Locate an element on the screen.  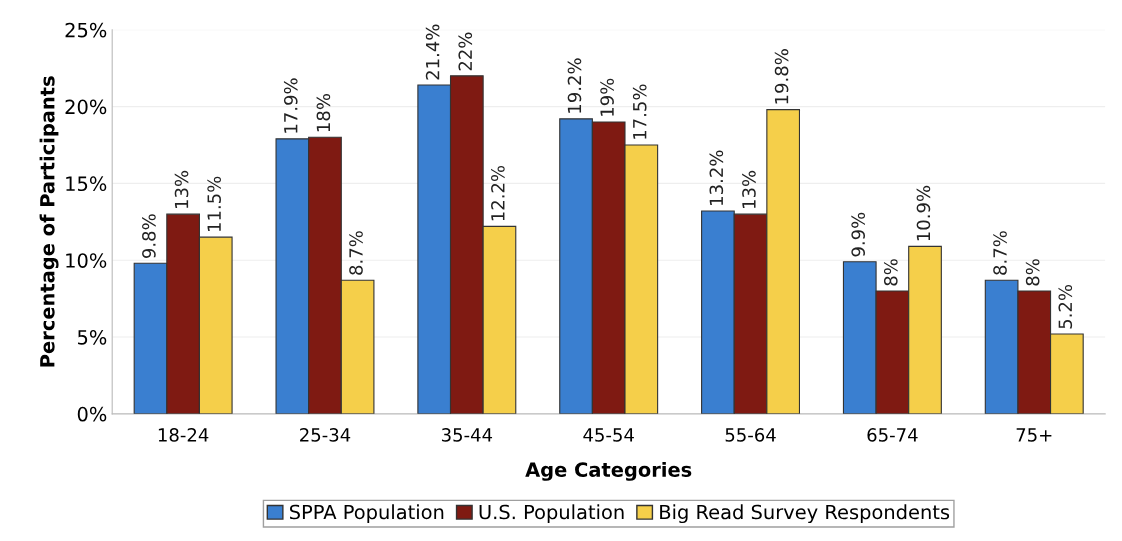
y-tick-label: 0% is located at coordinates (92, 414).